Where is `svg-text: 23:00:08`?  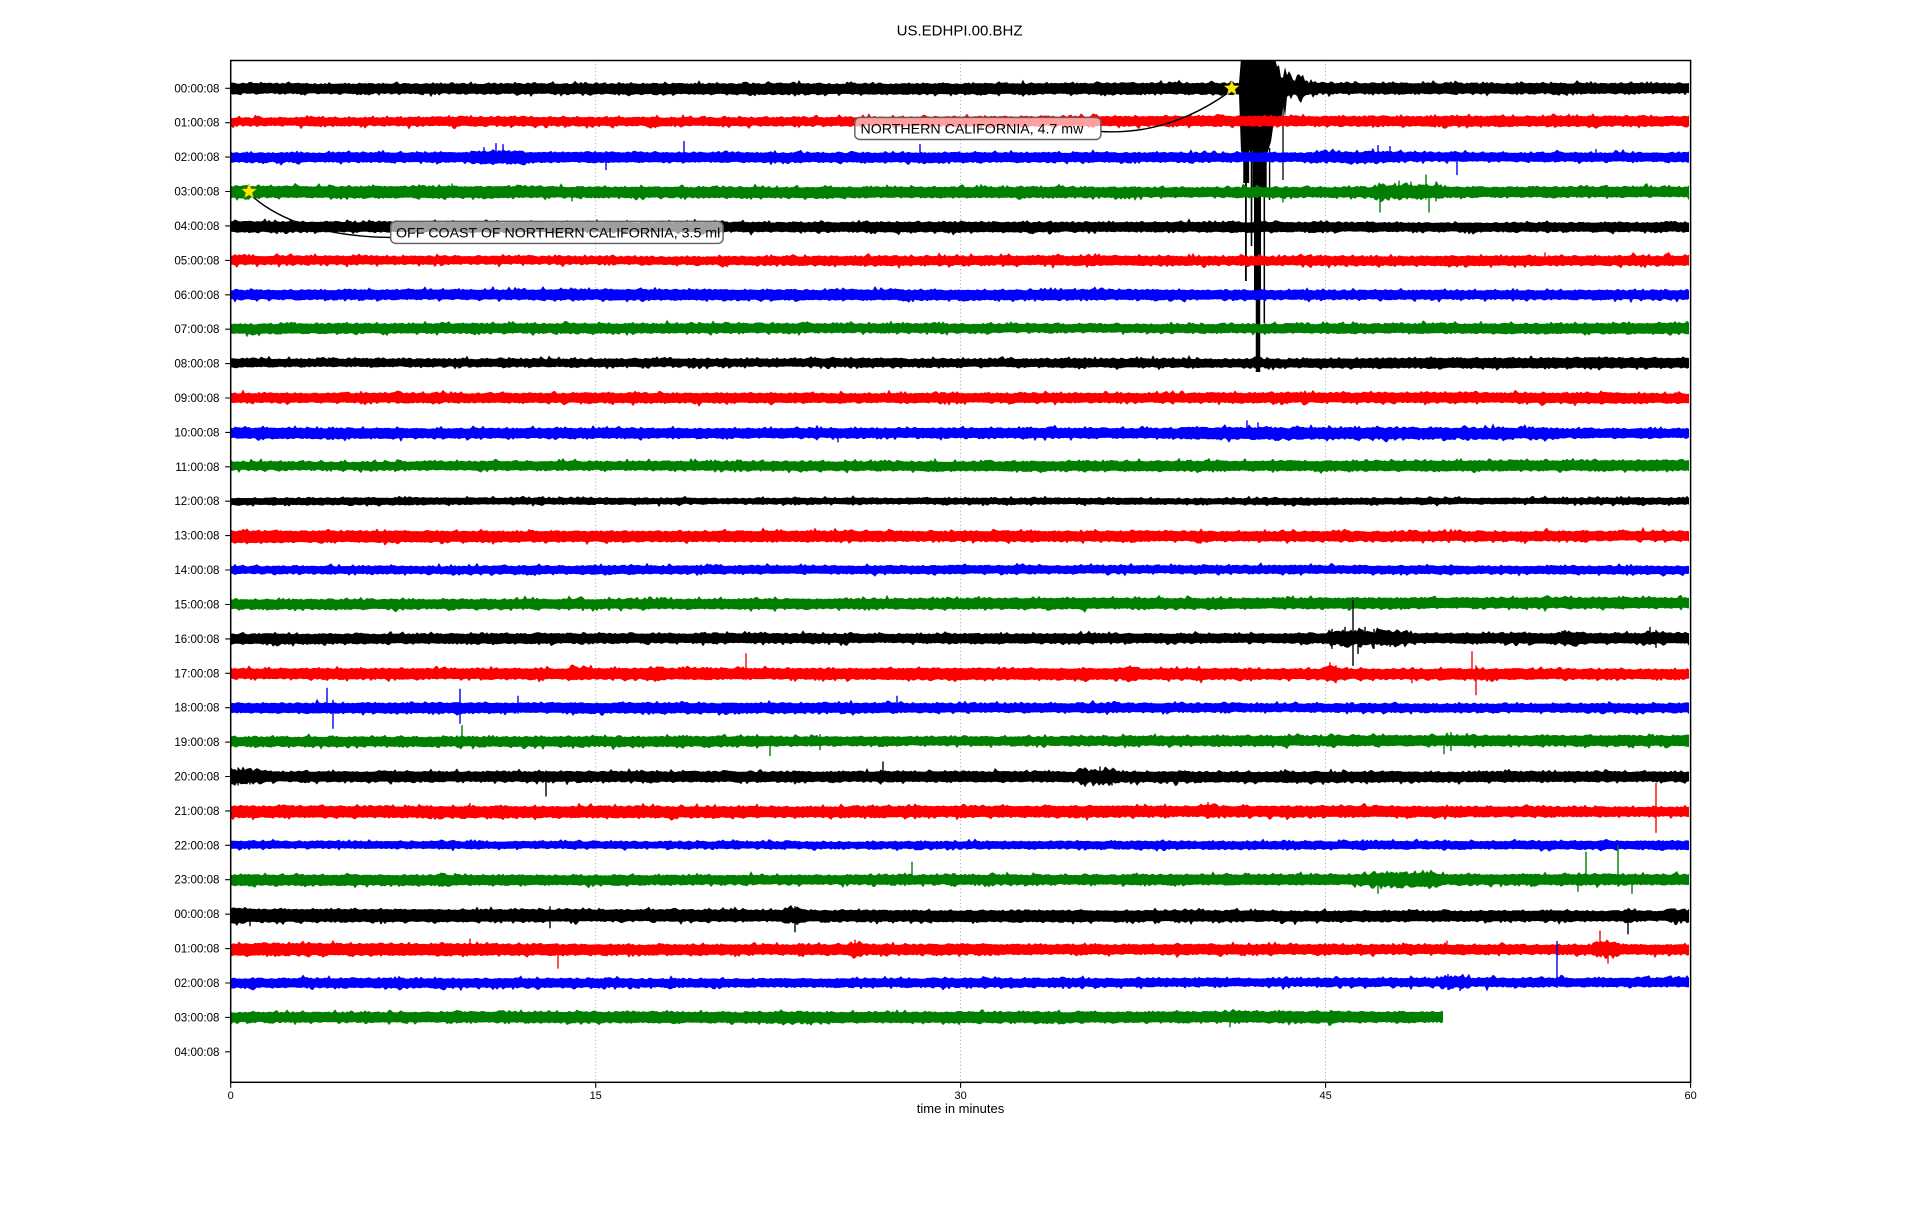
svg-text: 23:00:08 is located at coordinates (196, 880).